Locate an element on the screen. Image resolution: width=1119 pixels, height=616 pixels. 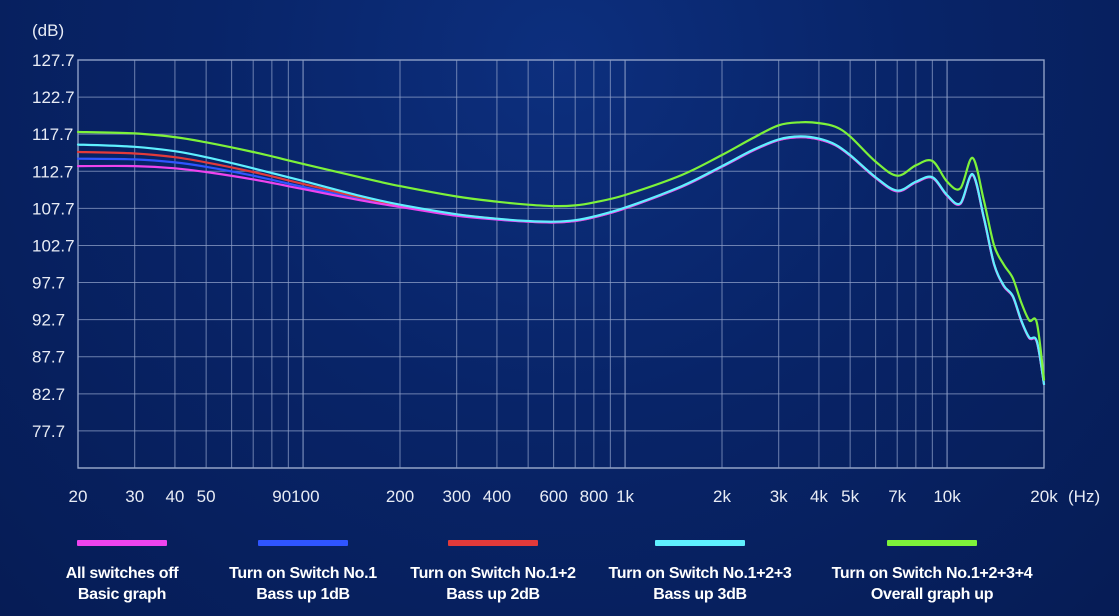
legend-label: Turn on Switch No.1+2 is located at coordinates (493, 573).